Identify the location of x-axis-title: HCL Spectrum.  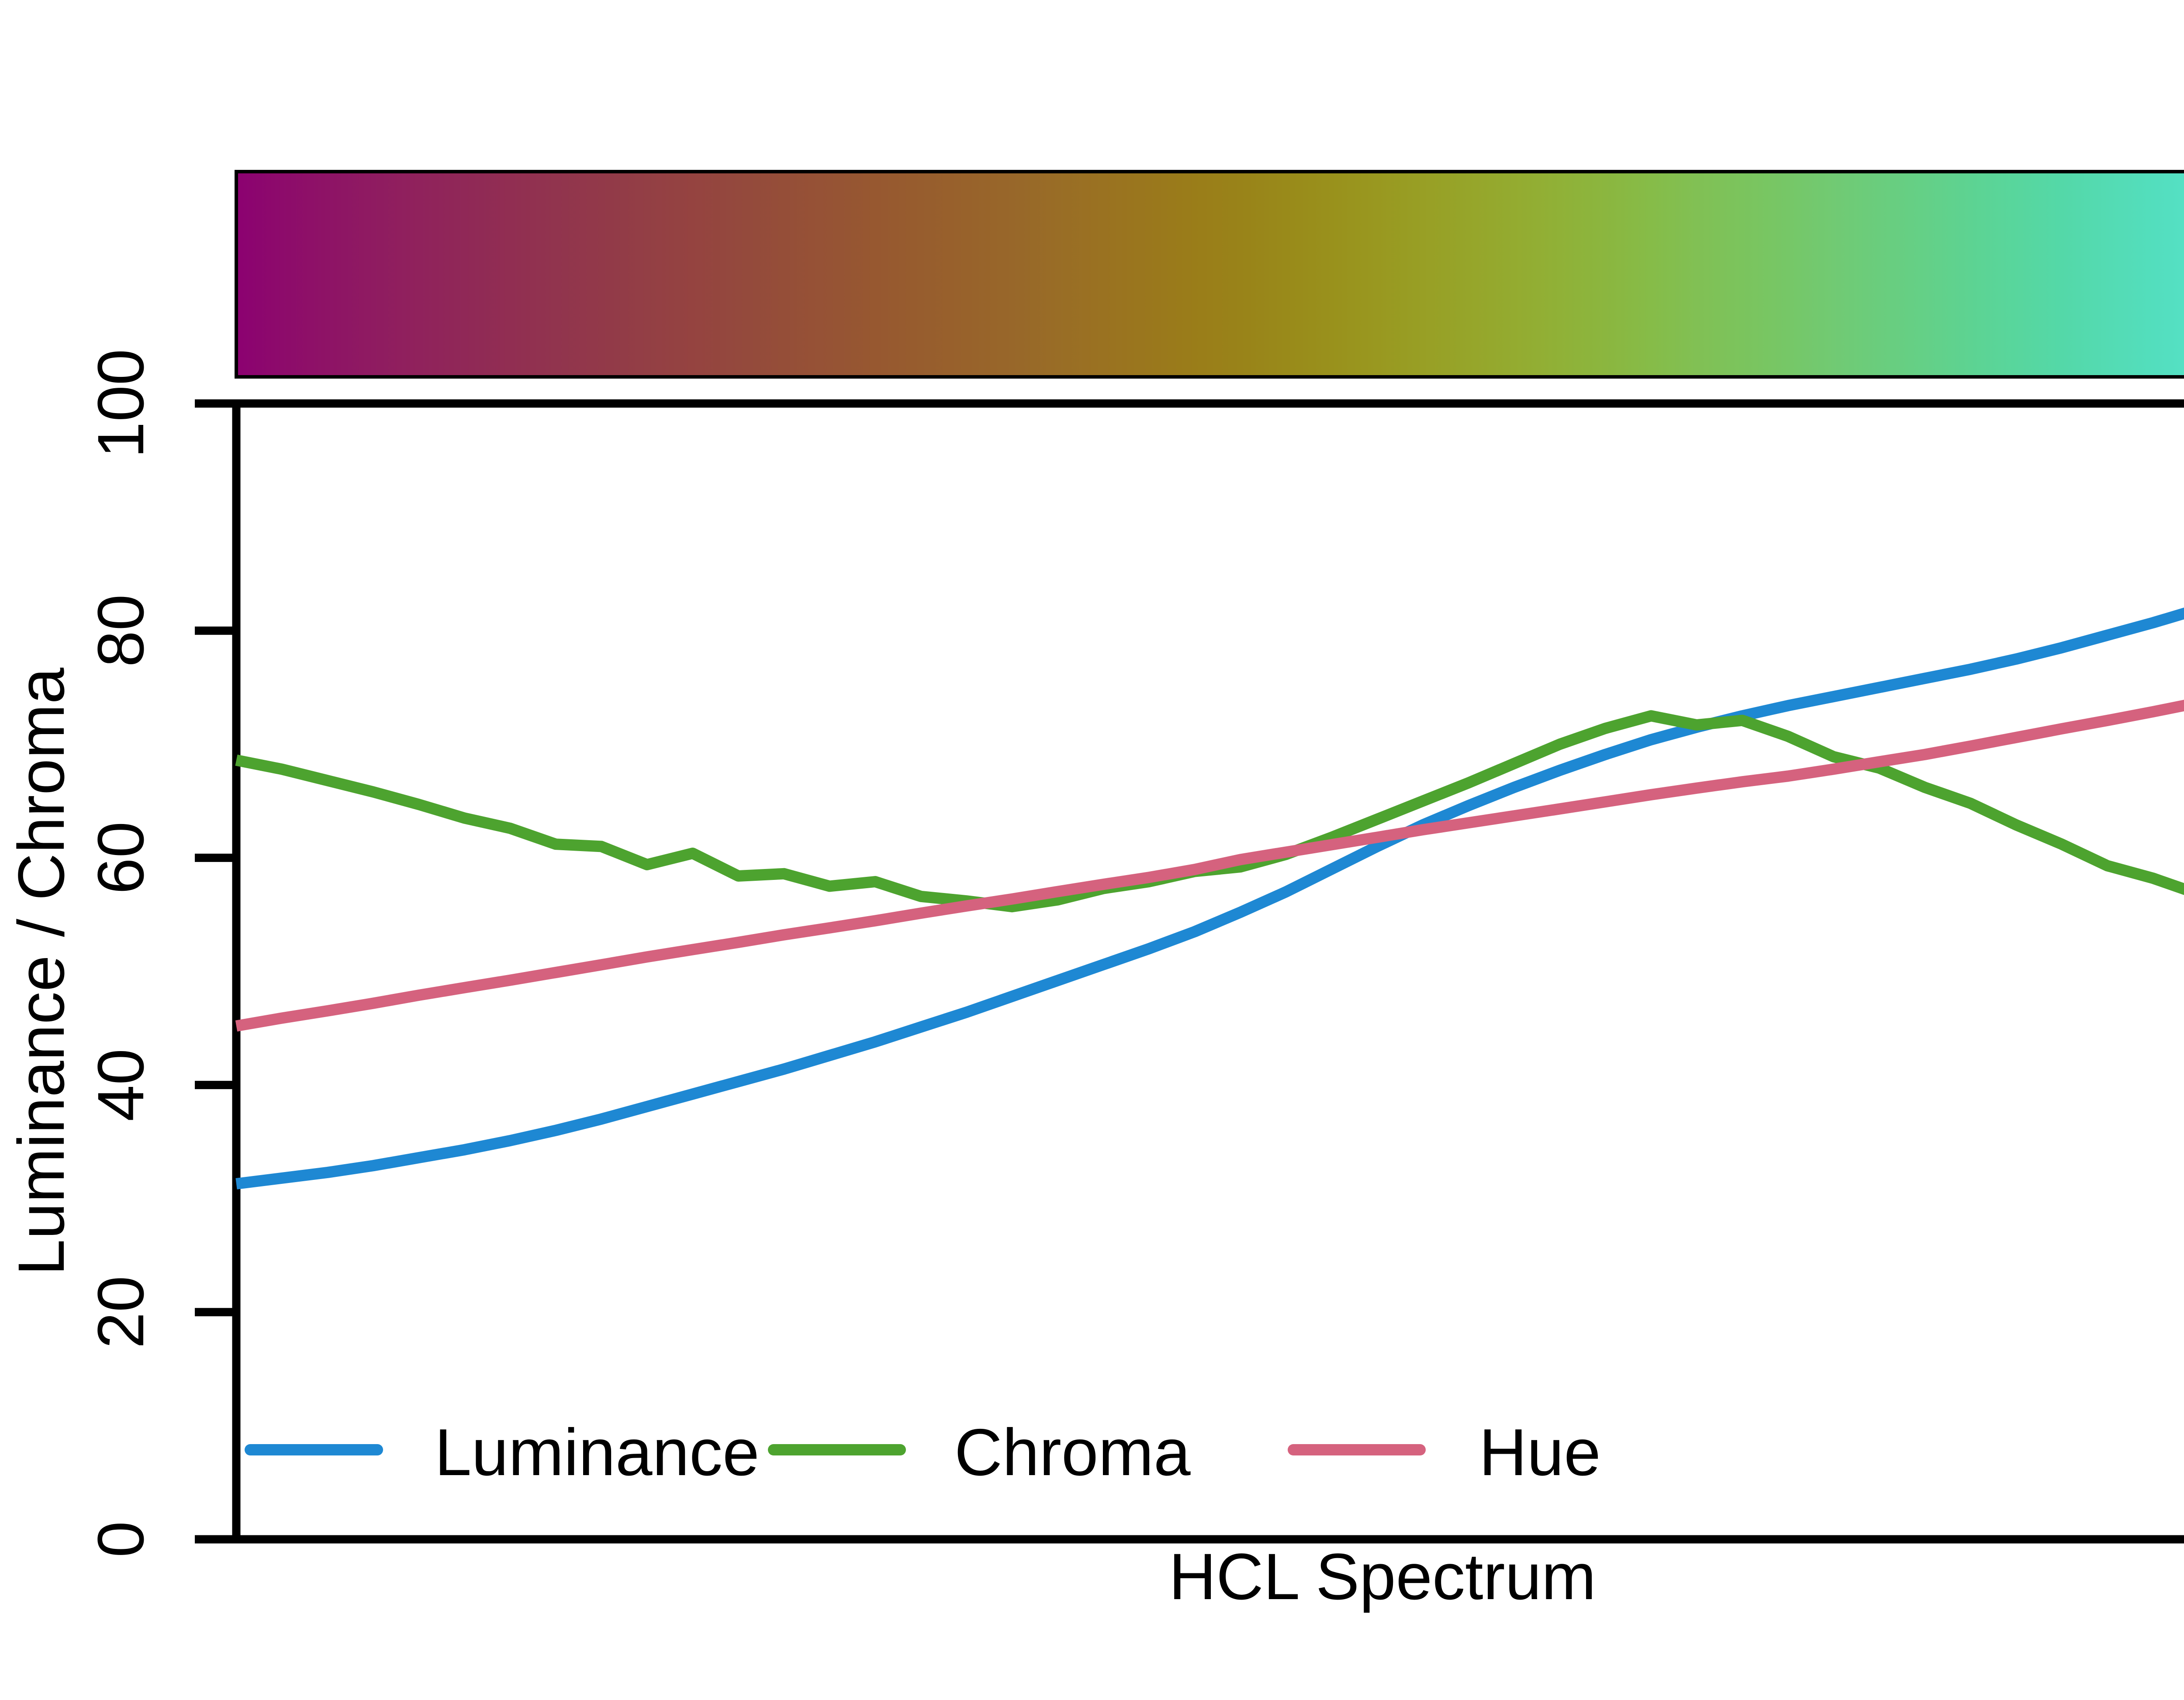
(1382, 1576).